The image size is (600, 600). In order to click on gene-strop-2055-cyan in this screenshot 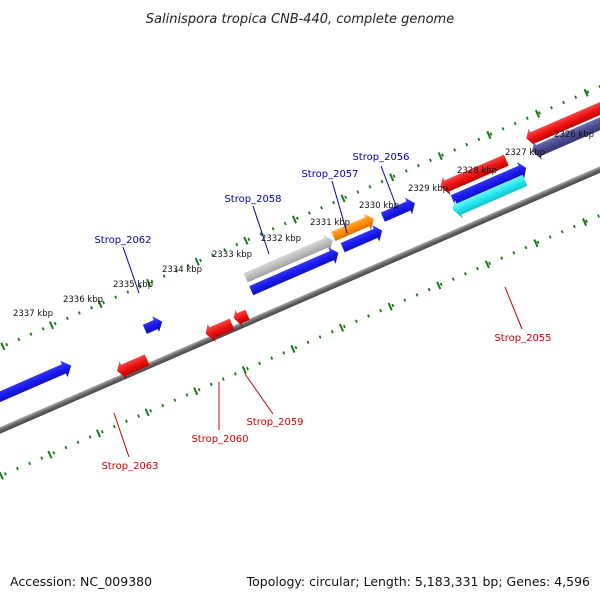, I will do `click(489, 195)`.